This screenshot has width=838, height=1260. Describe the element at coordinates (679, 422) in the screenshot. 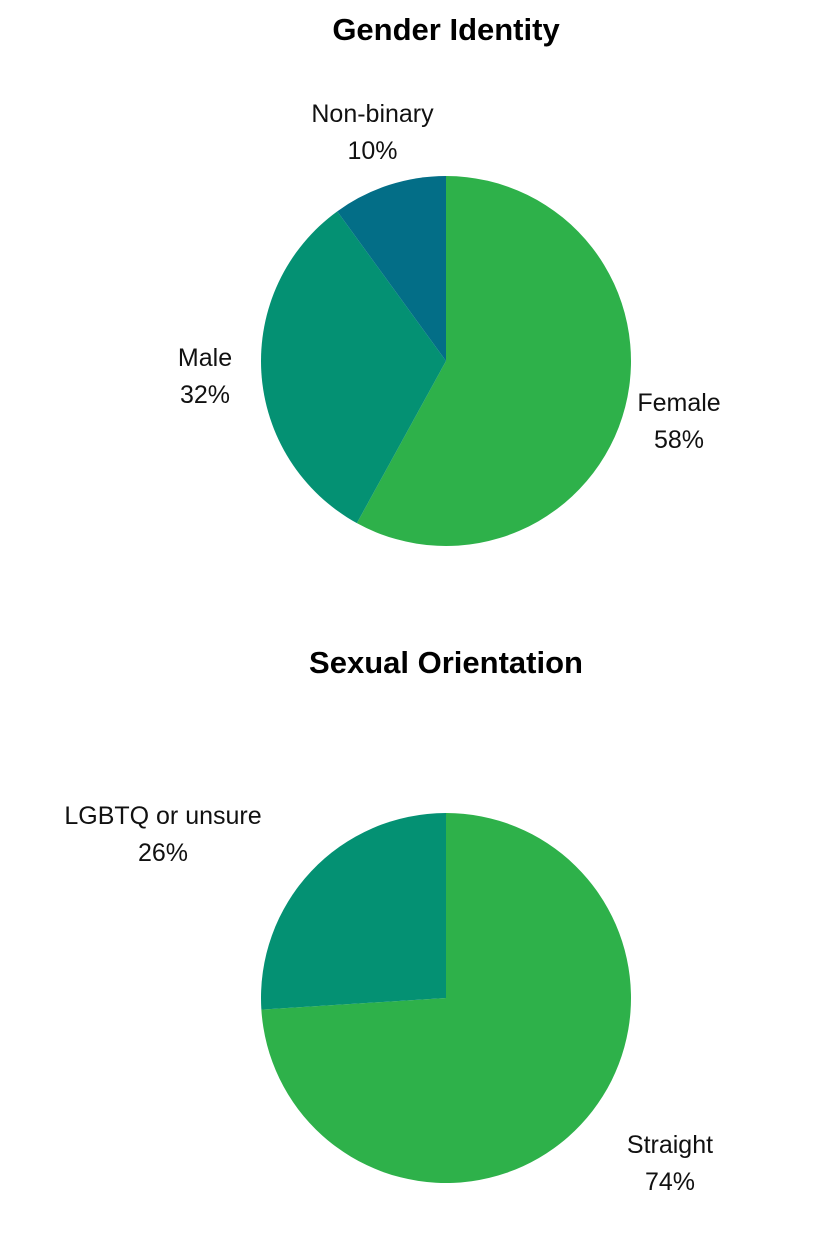

I see `slice-label-female: Female 58%` at that location.